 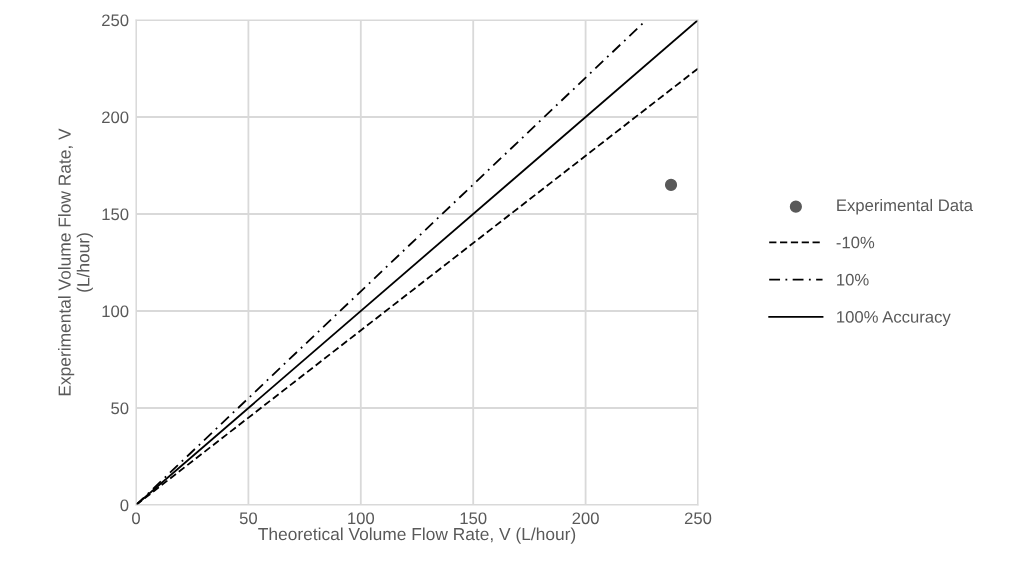 I want to click on y-tick-label: 200, so click(x=115, y=117).